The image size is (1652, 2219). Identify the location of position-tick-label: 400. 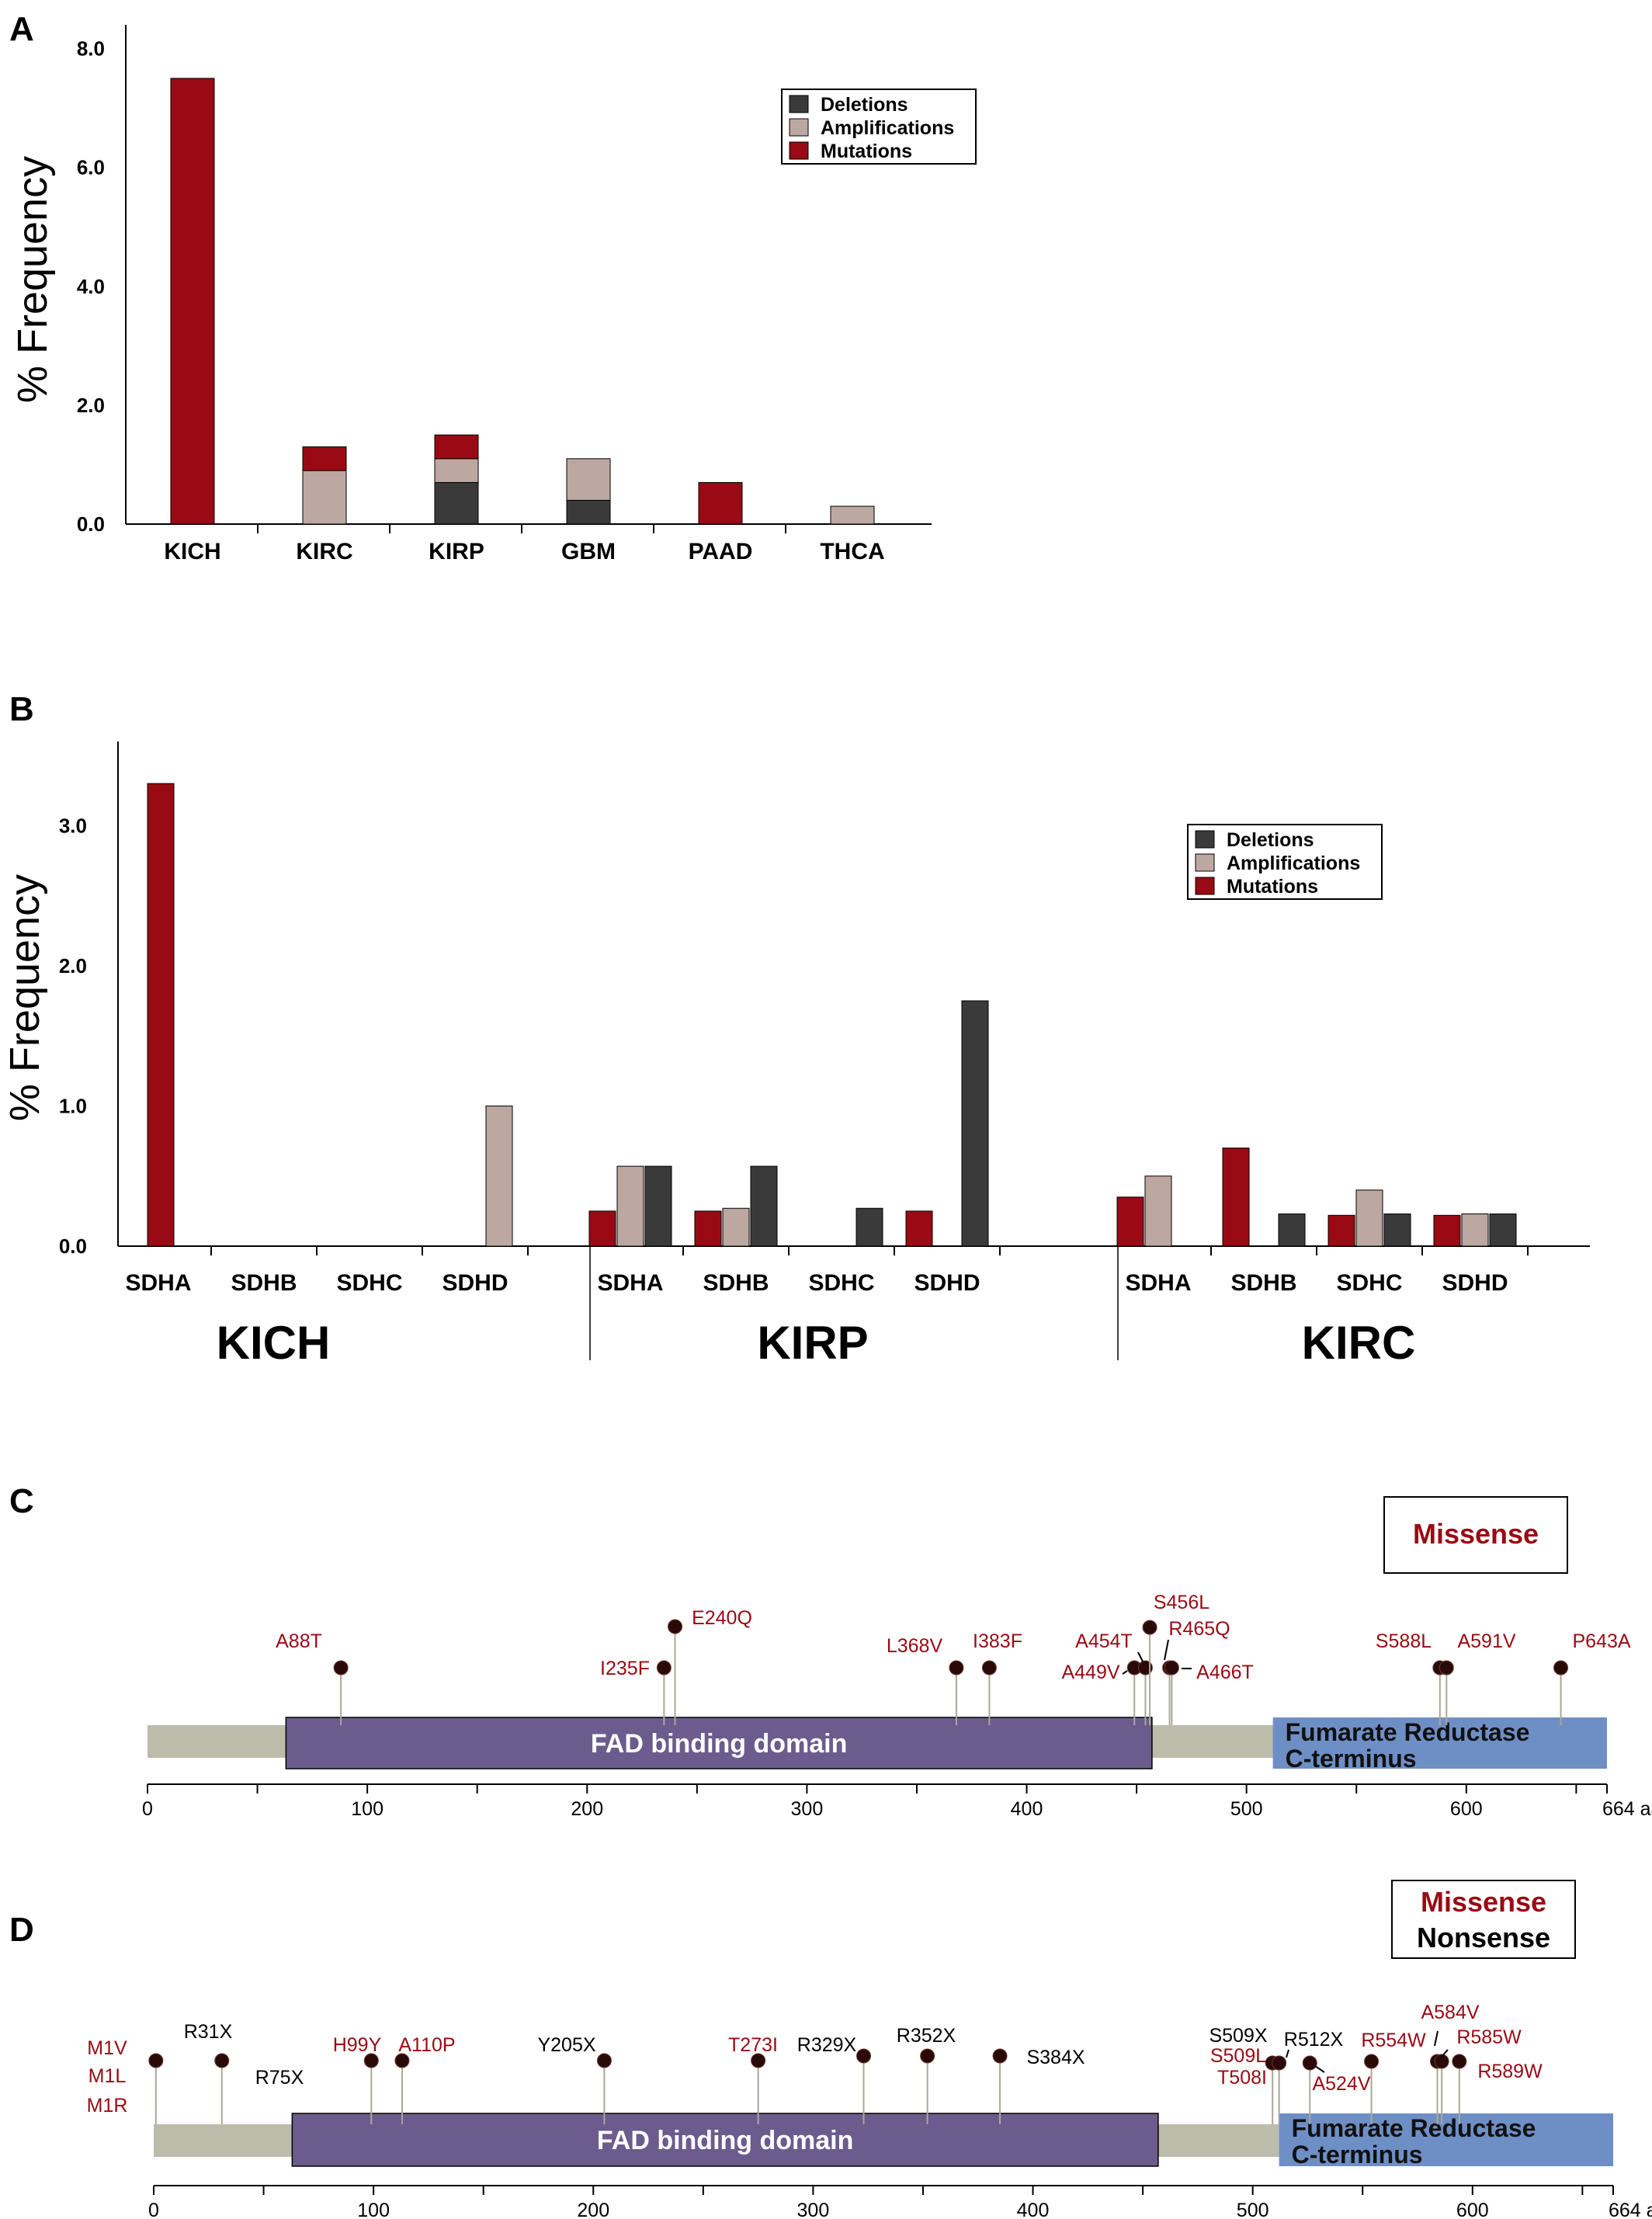
(1027, 1809).